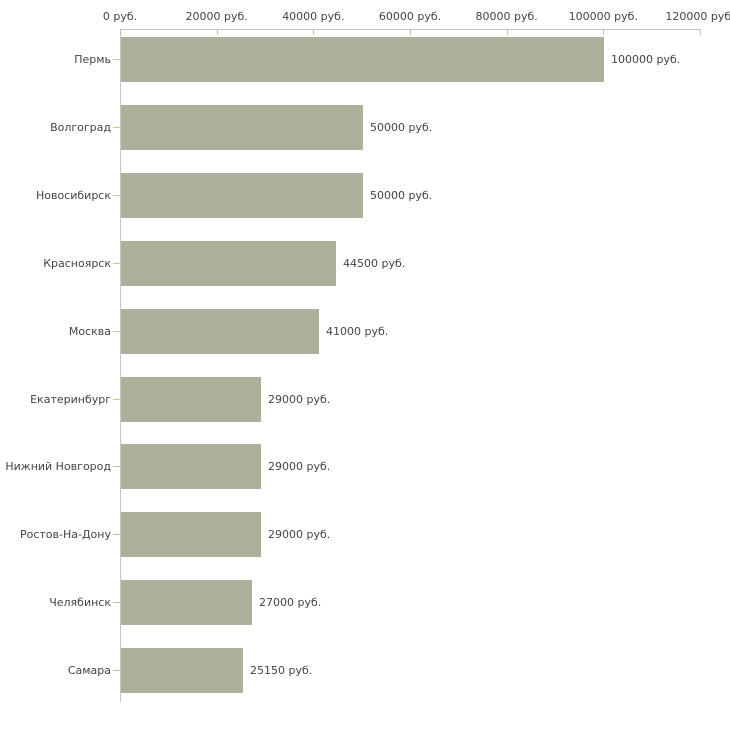  I want to click on category-label: Москва, so click(89, 331).